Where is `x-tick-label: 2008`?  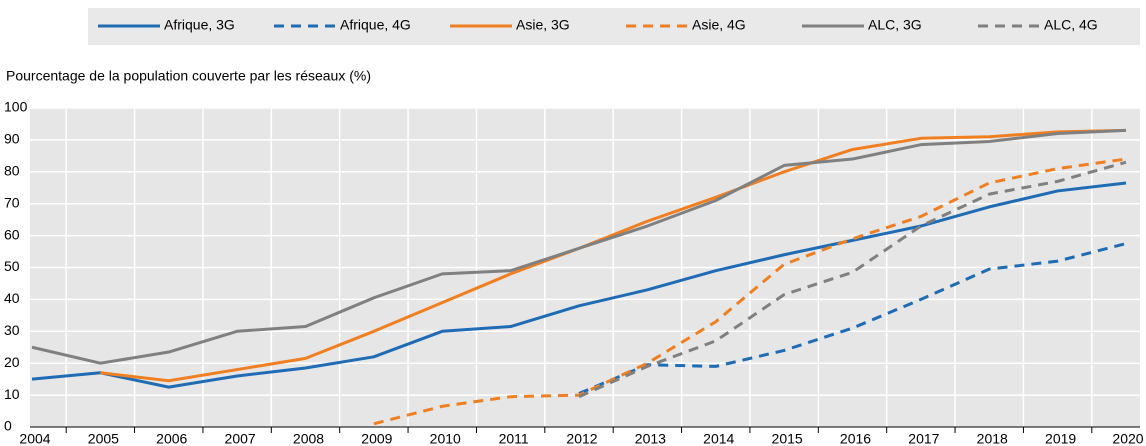 x-tick-label: 2008 is located at coordinates (308, 438).